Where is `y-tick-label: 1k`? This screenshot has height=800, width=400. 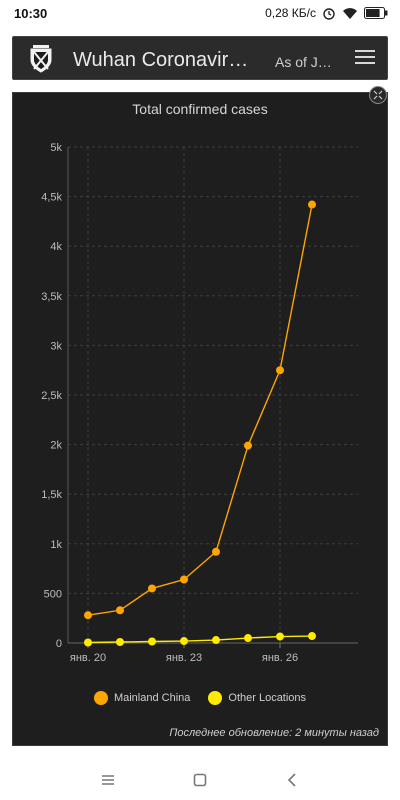 y-tick-label: 1k is located at coordinates (56, 545).